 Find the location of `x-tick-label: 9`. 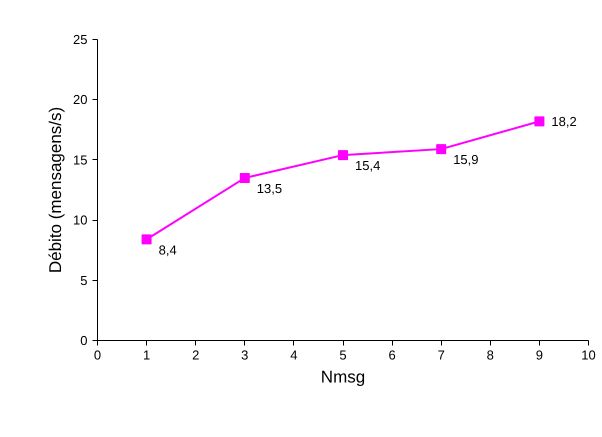

x-tick-label: 9 is located at coordinates (540, 355).